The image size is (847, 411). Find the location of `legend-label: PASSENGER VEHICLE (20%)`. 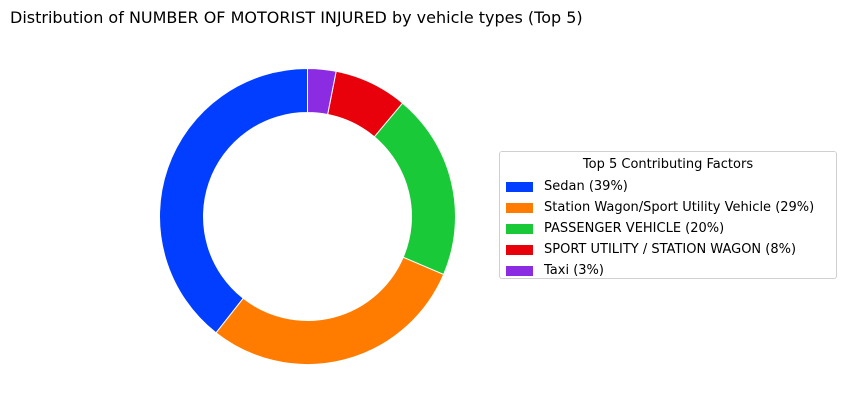

legend-label: PASSENGER VEHICLE (20%) is located at coordinates (634, 228).